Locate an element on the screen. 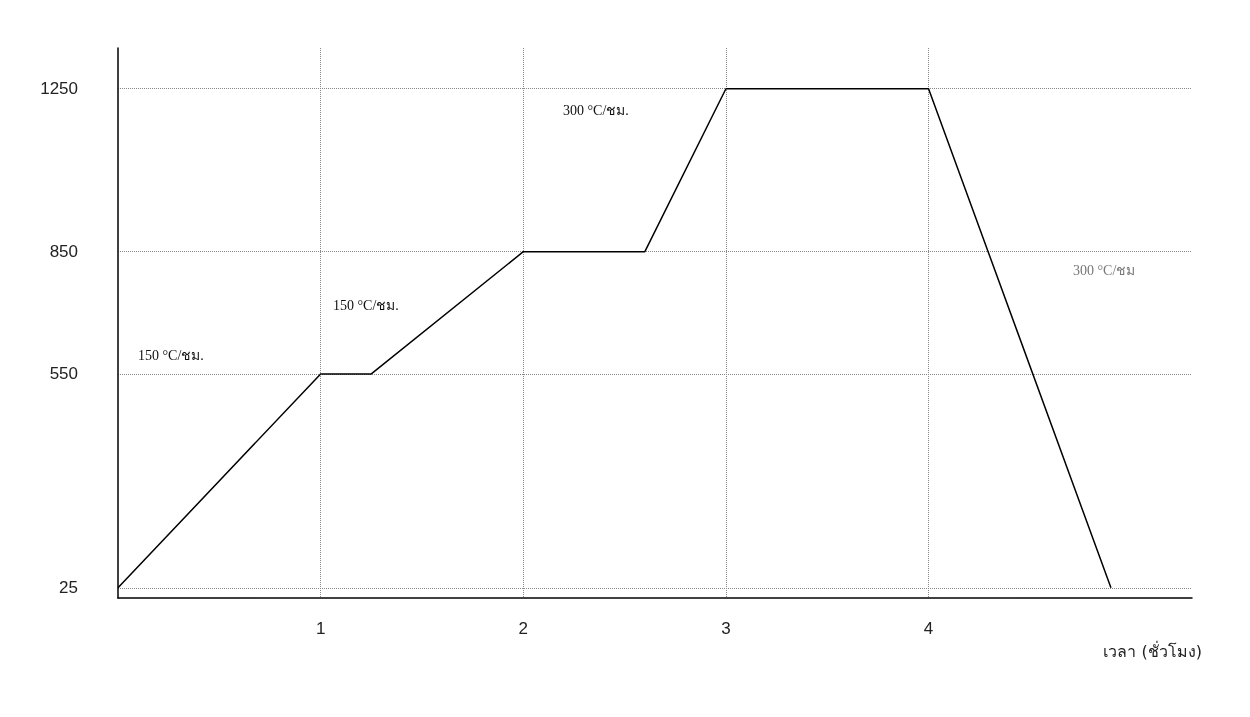  x-tick-label: 1 is located at coordinates (320, 628).